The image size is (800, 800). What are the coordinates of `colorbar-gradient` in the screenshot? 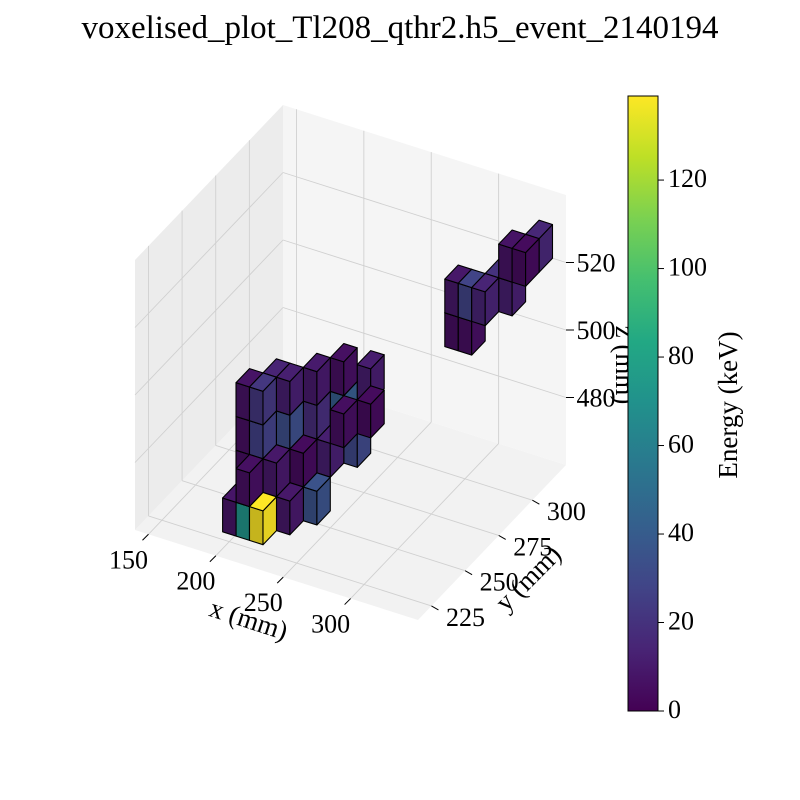 It's located at (643, 403).